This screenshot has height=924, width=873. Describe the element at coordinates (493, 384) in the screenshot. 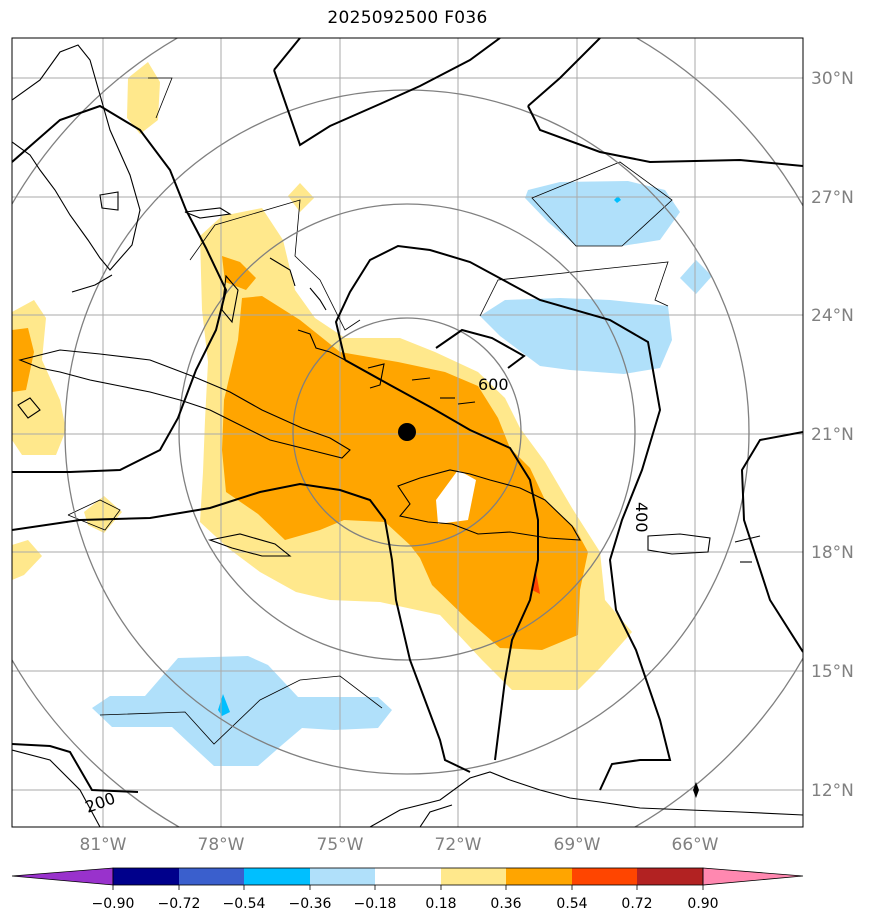

I see `contour-label-600: 600` at that location.